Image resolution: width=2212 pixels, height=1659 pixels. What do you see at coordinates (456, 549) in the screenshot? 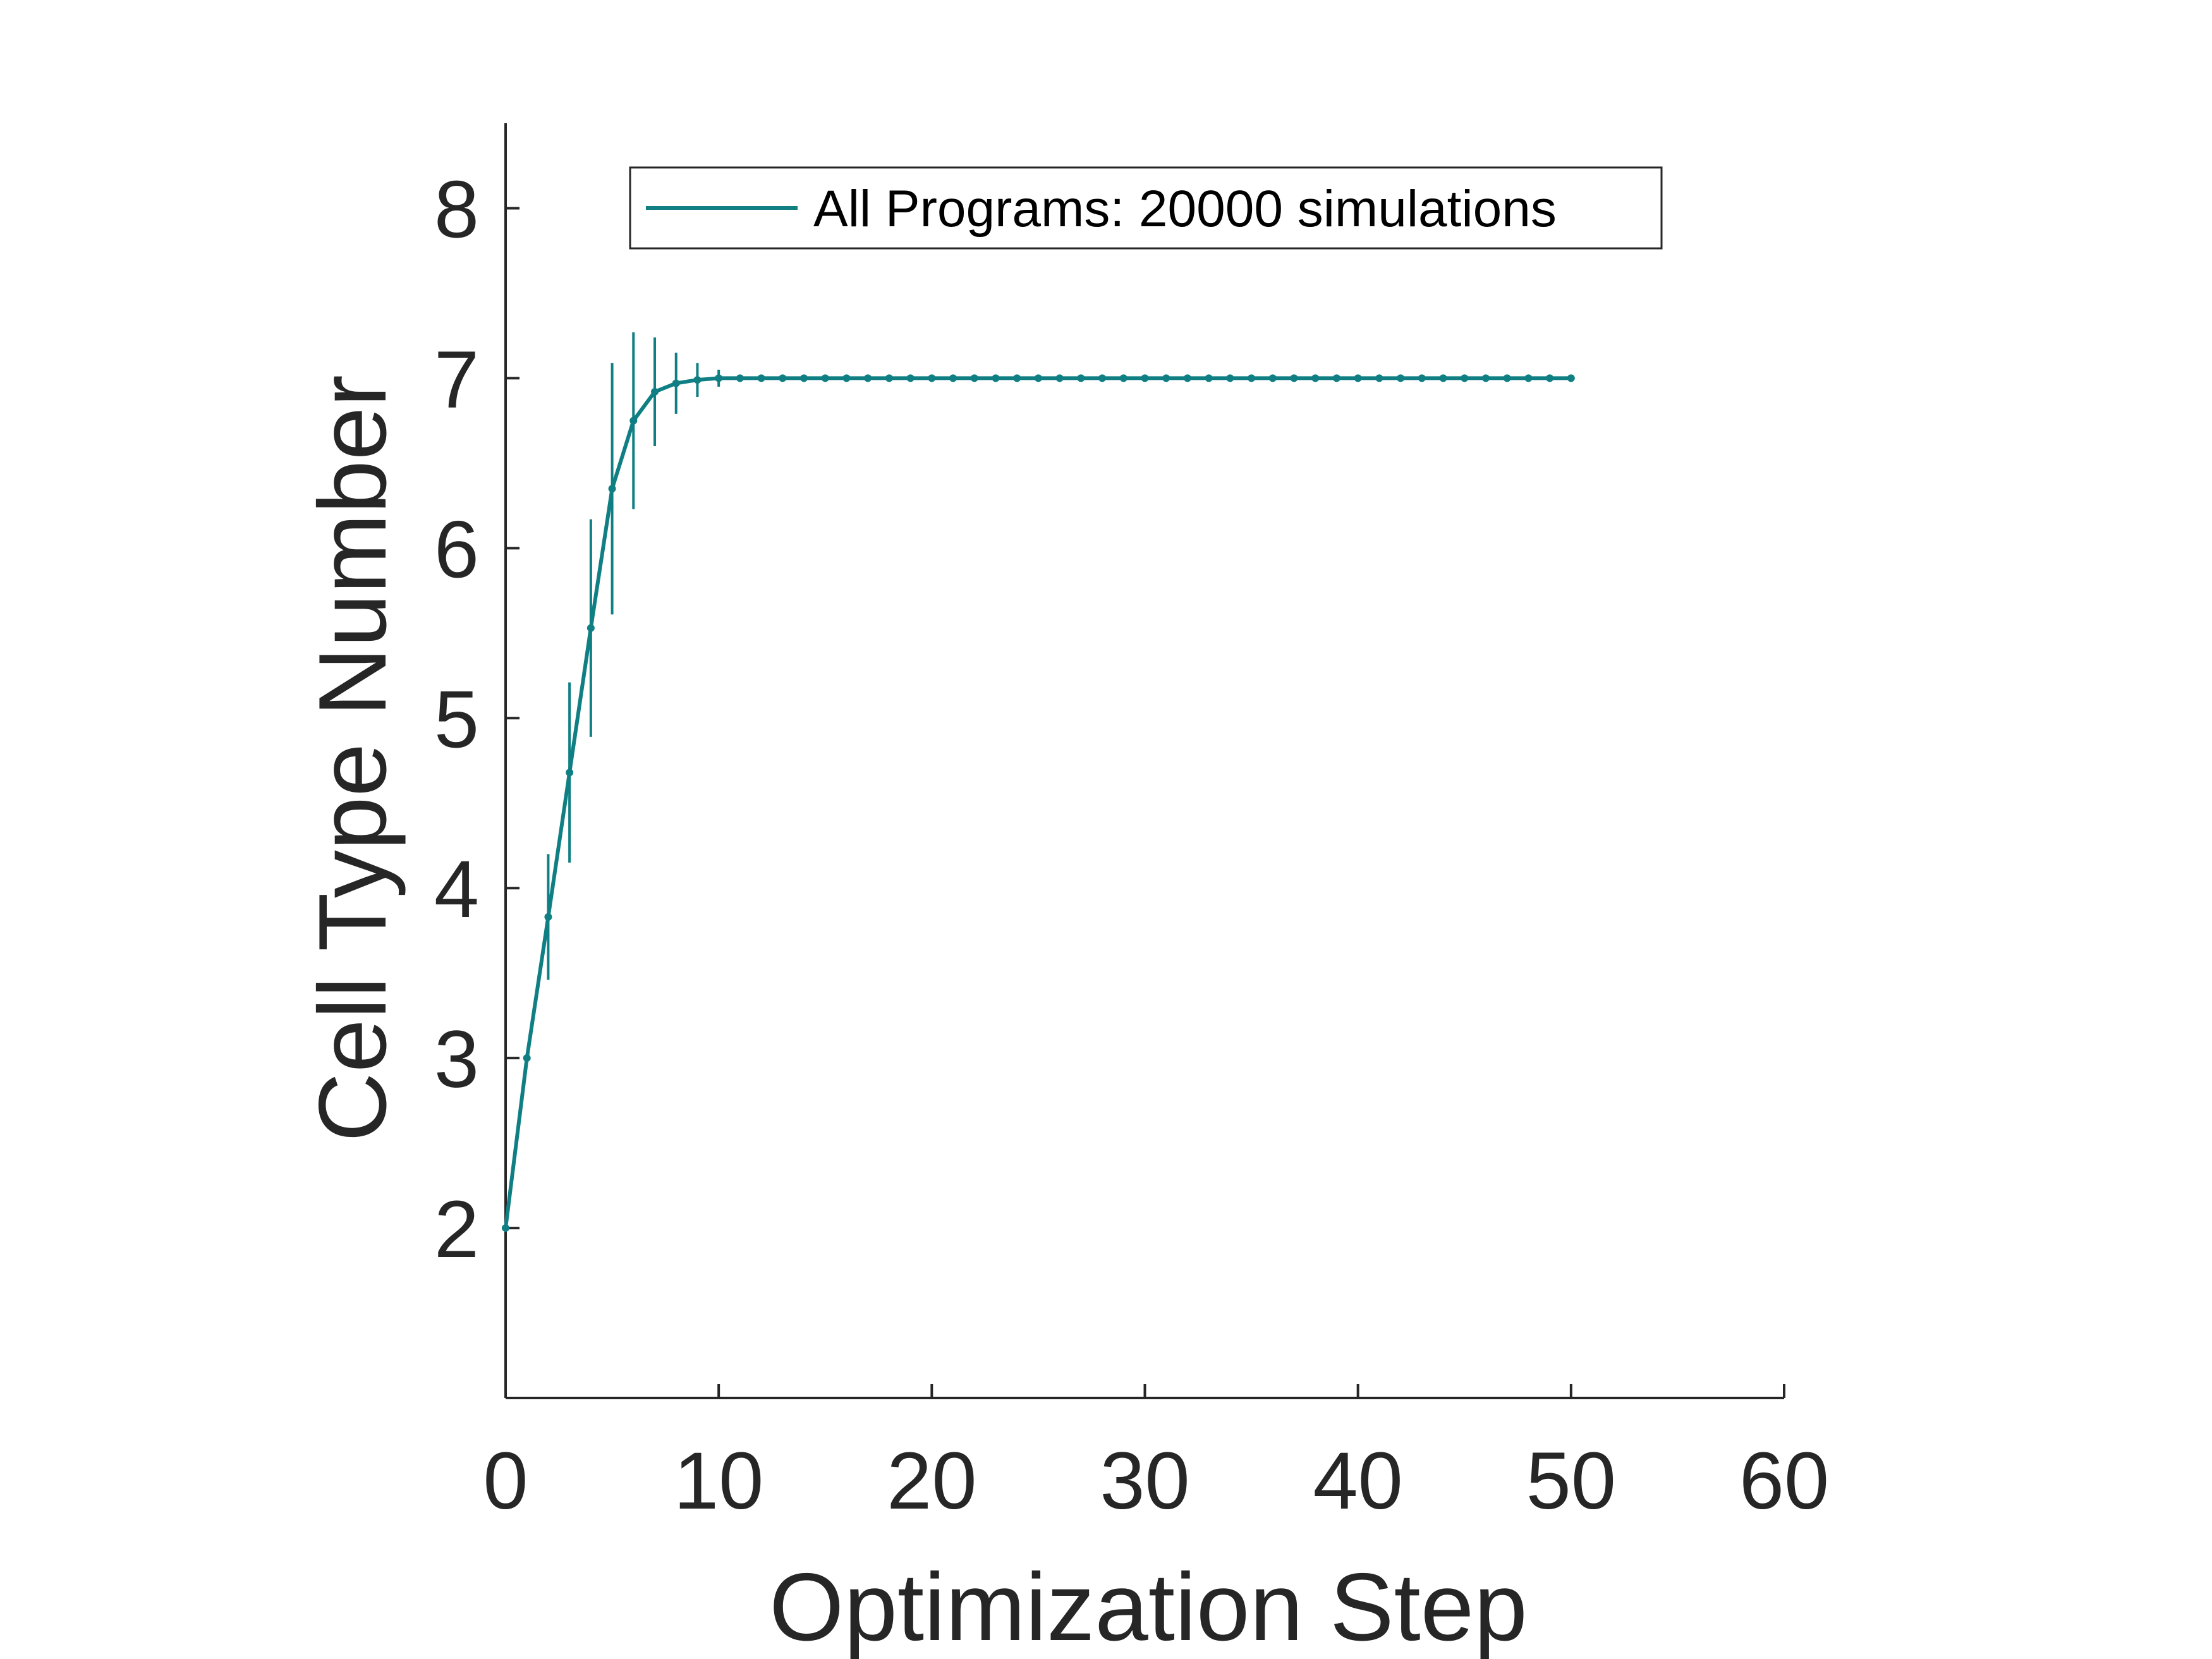
I see `y-tick-label: 6` at bounding box center [456, 549].